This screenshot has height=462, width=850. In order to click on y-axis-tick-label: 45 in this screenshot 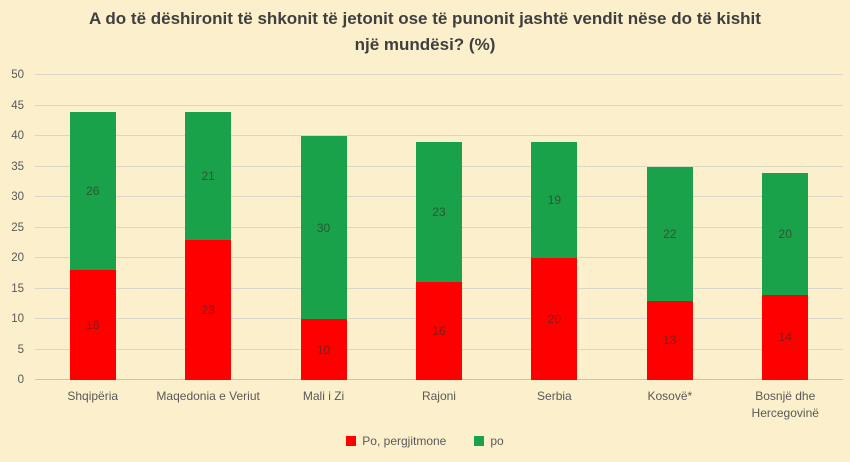, I will do `click(17, 105)`.